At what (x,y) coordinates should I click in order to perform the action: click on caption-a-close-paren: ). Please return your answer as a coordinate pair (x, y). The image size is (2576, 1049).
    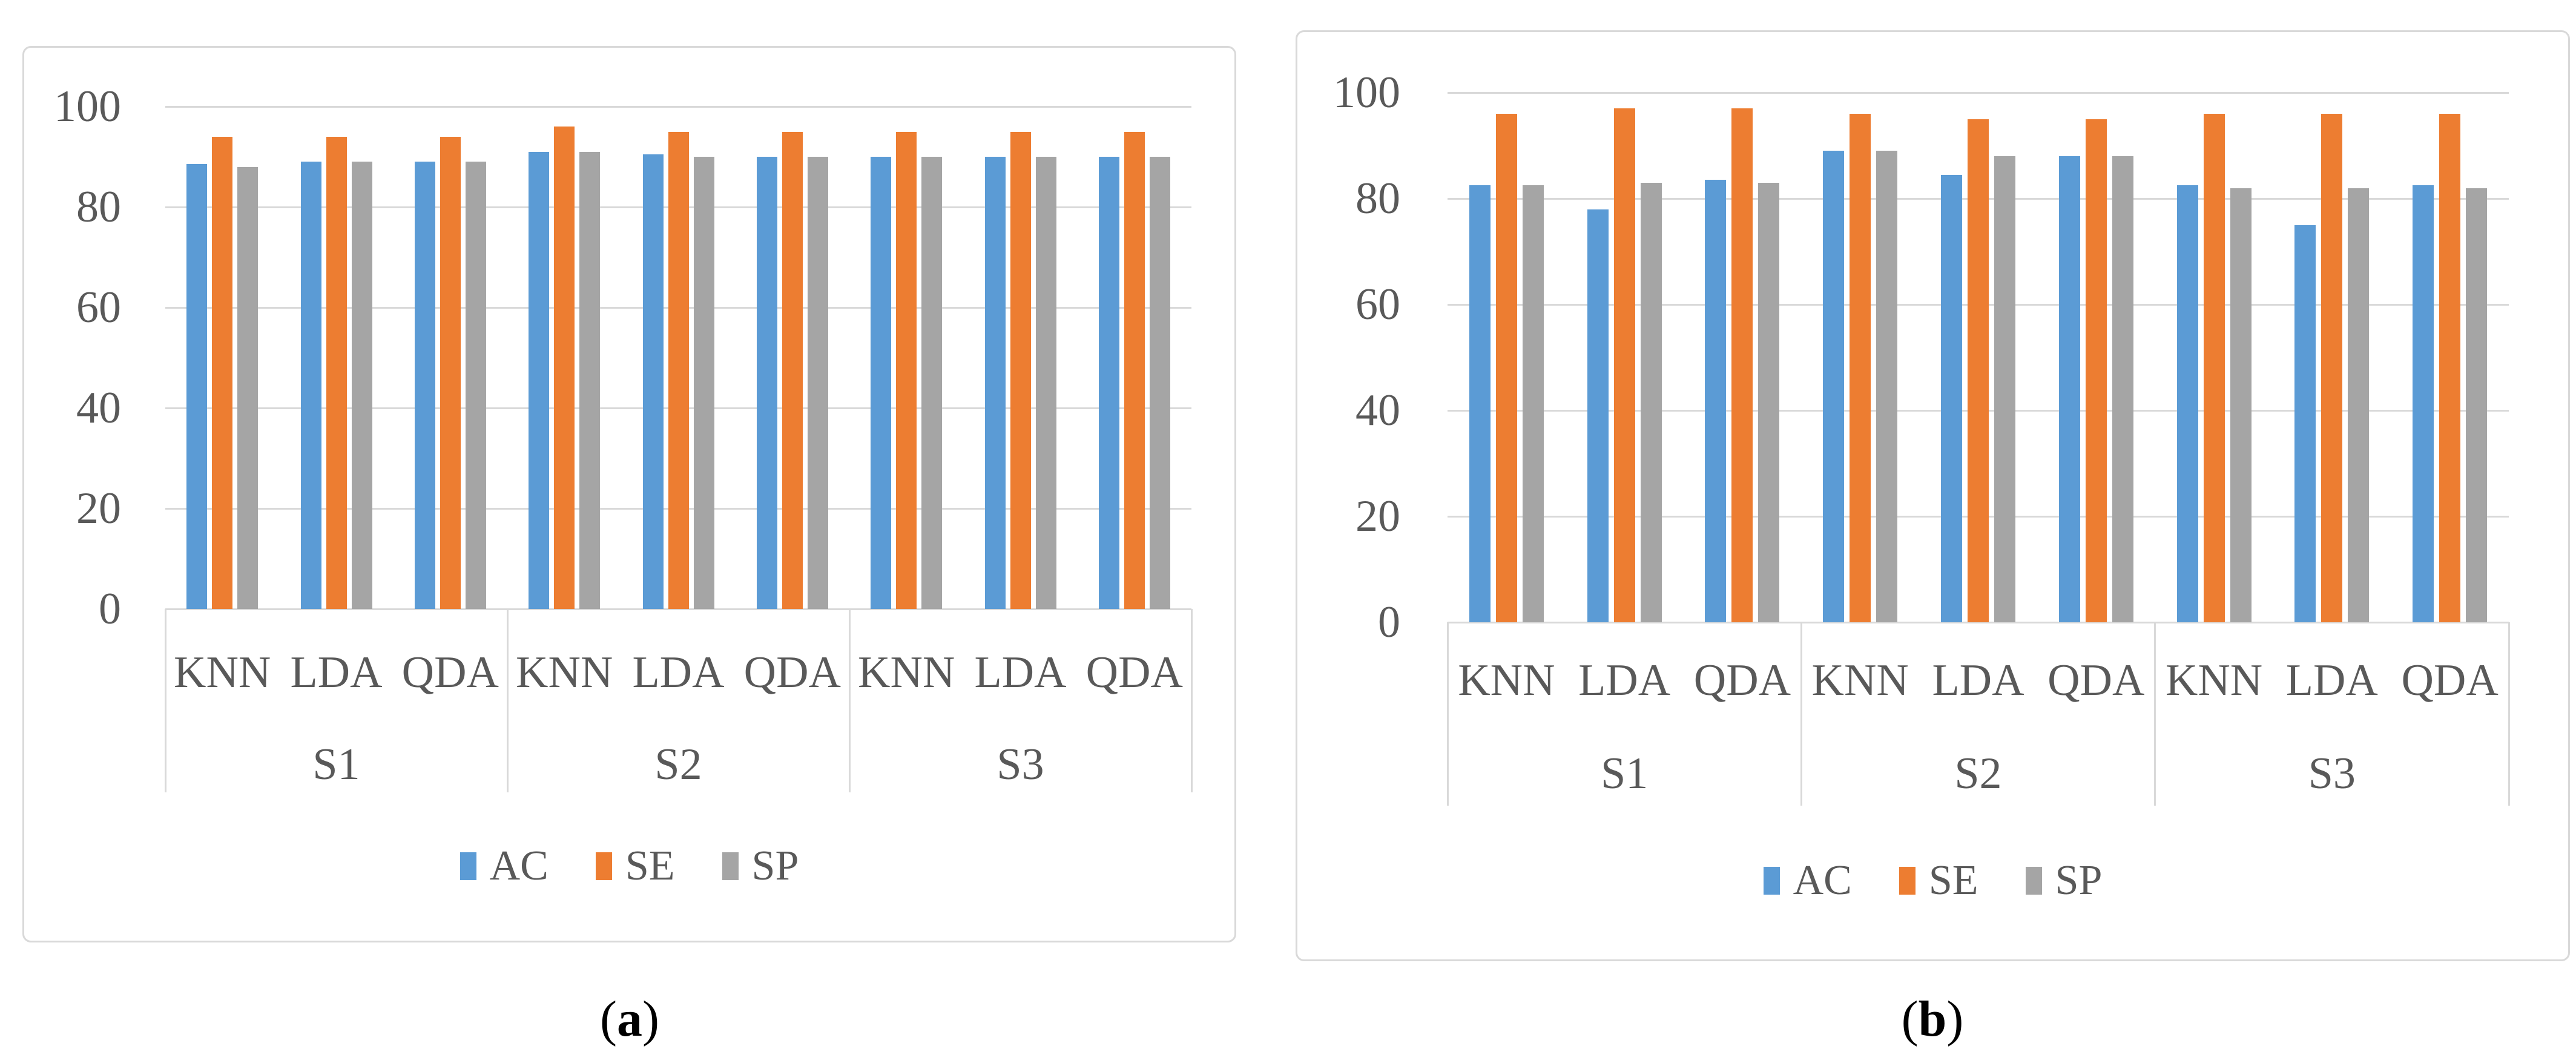
    Looking at the image, I should click on (650, 1019).